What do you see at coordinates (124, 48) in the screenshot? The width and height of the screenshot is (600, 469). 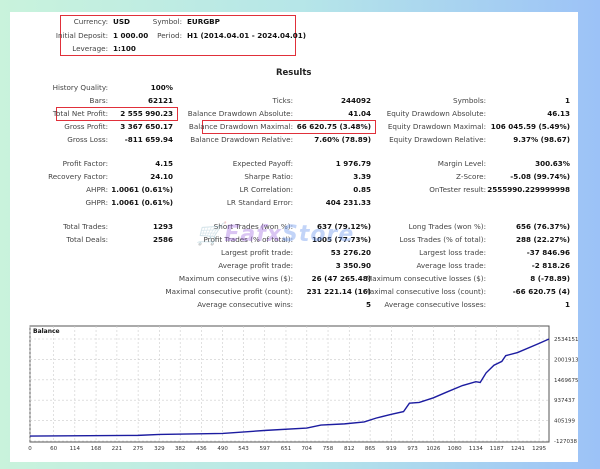 I see `leverage-value: 1:100` at bounding box center [124, 48].